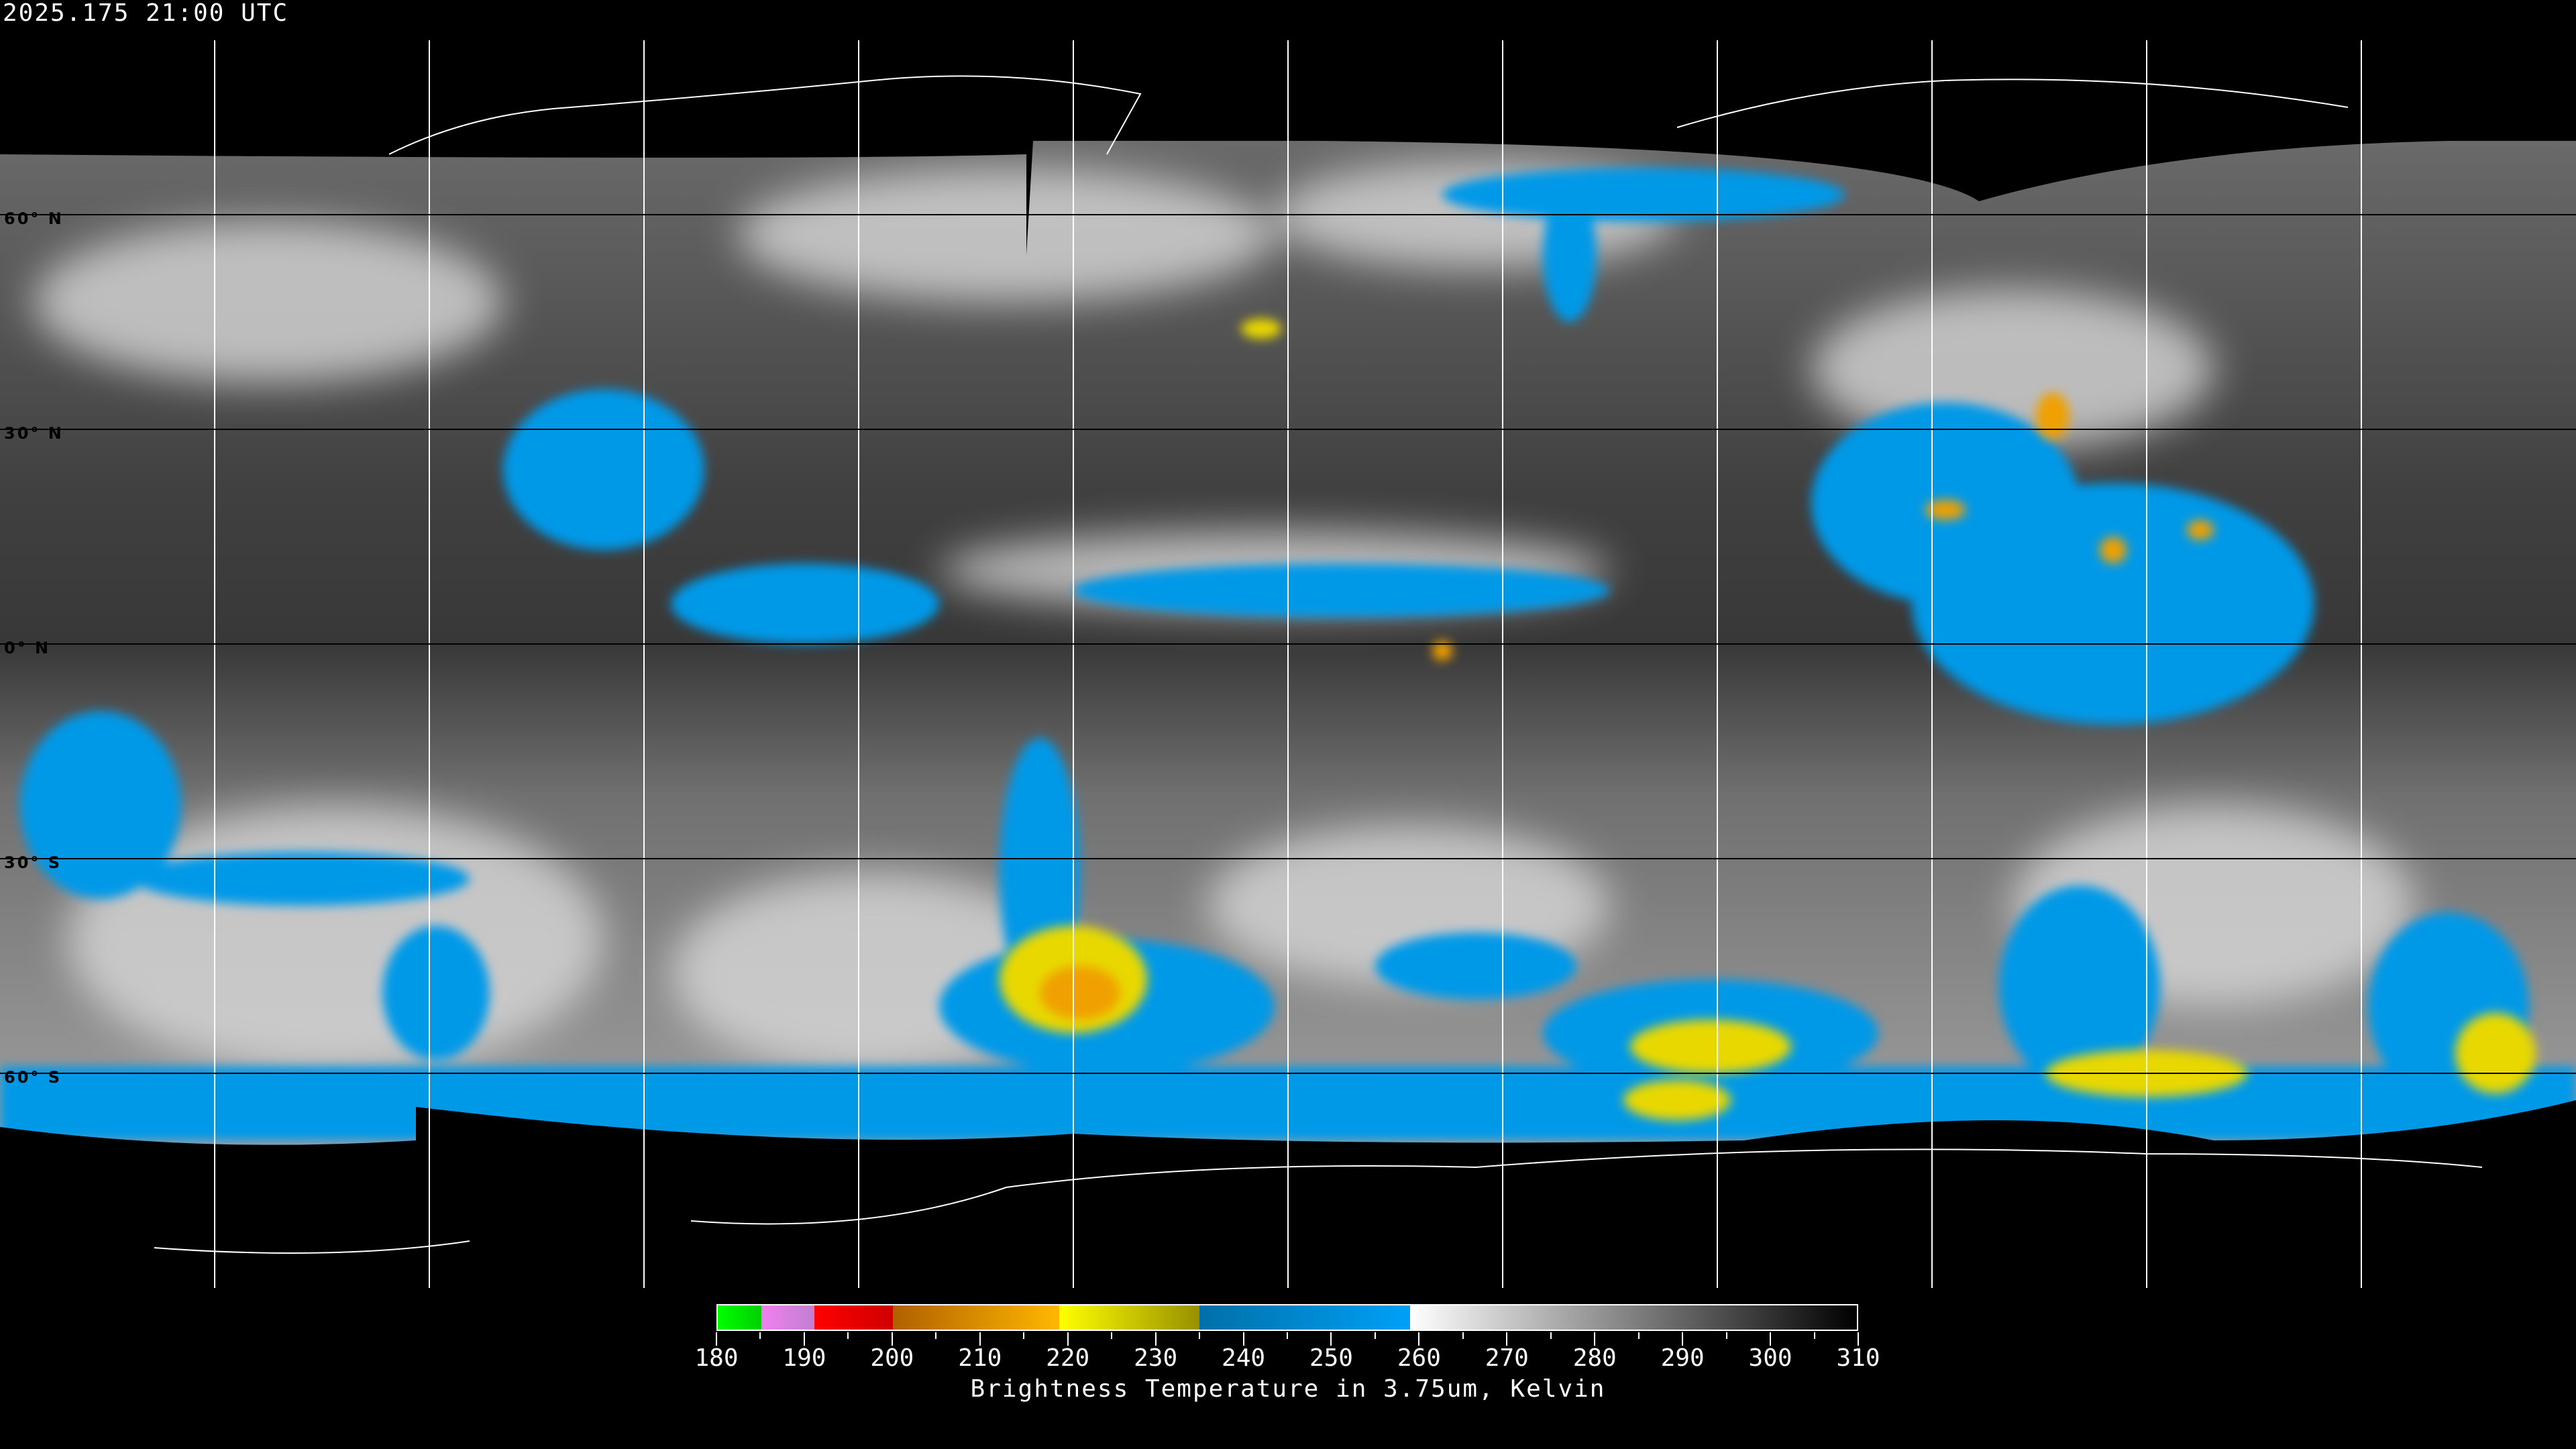  Describe the element at coordinates (1770, 1358) in the screenshot. I see `colorbar-tick-label: 300` at that location.